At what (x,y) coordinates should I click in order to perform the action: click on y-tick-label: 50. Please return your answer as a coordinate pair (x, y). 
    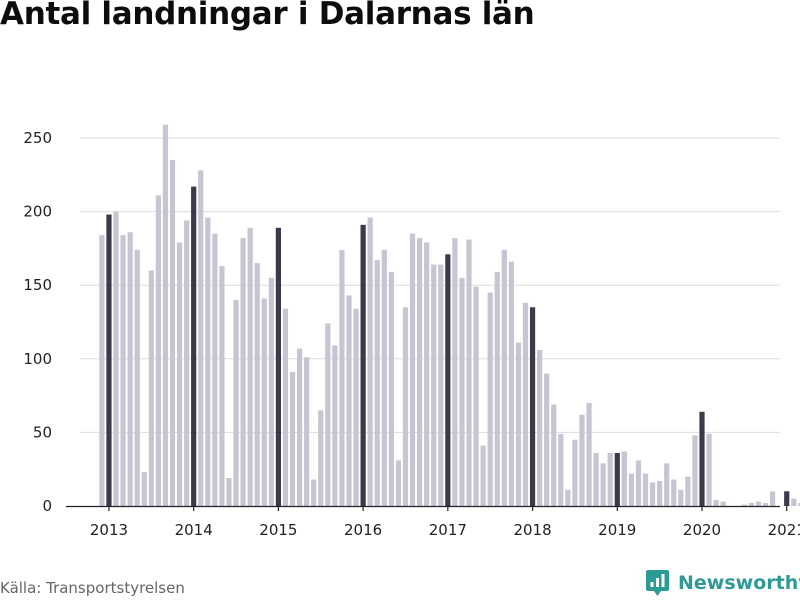
    Looking at the image, I should click on (42, 432).